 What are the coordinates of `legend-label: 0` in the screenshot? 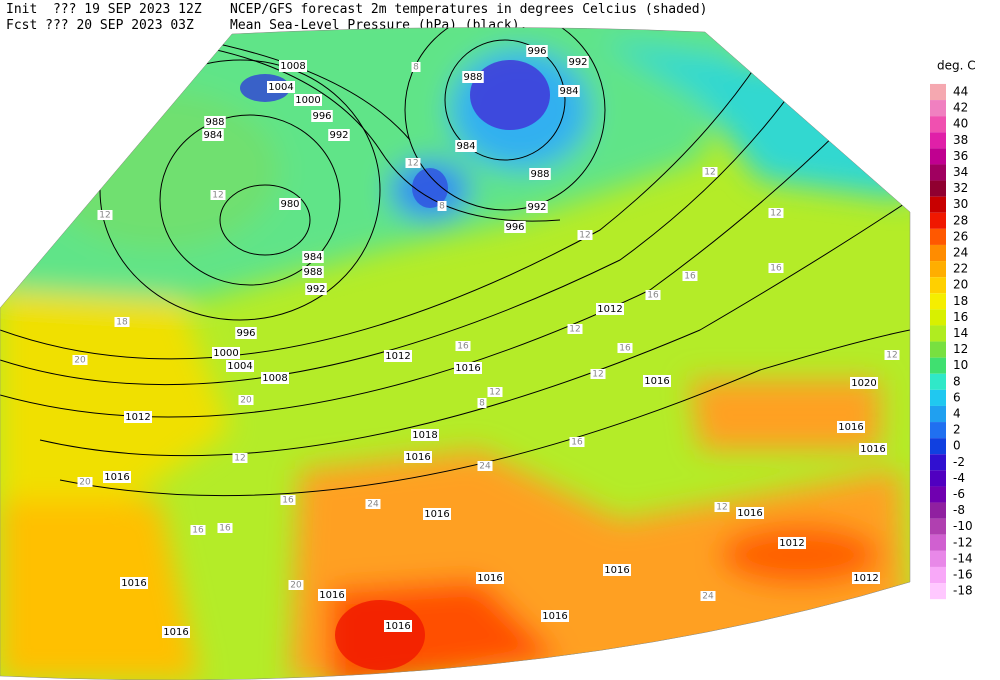 It's located at (957, 446).